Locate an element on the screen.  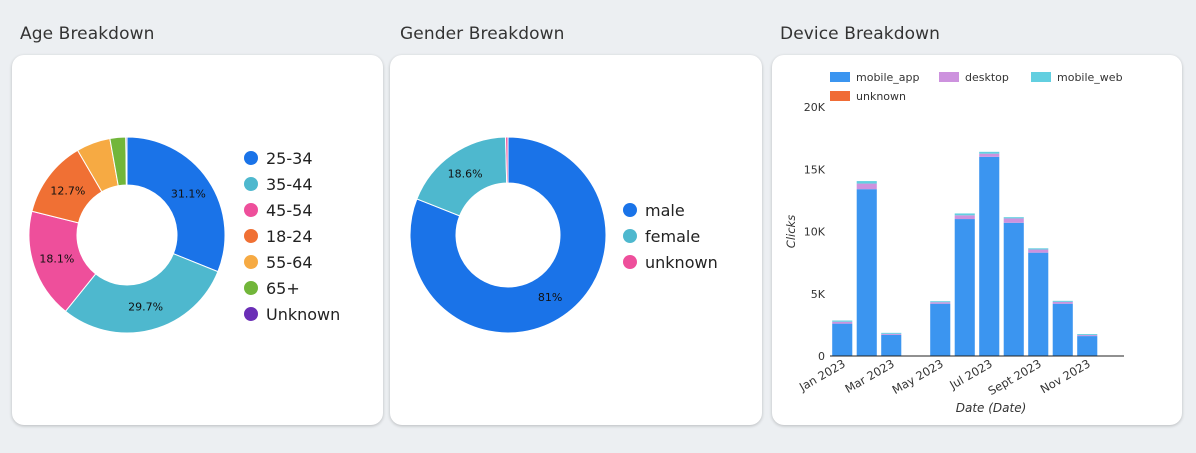
age-slice-label-18-24: 12.7% is located at coordinates (67, 191).